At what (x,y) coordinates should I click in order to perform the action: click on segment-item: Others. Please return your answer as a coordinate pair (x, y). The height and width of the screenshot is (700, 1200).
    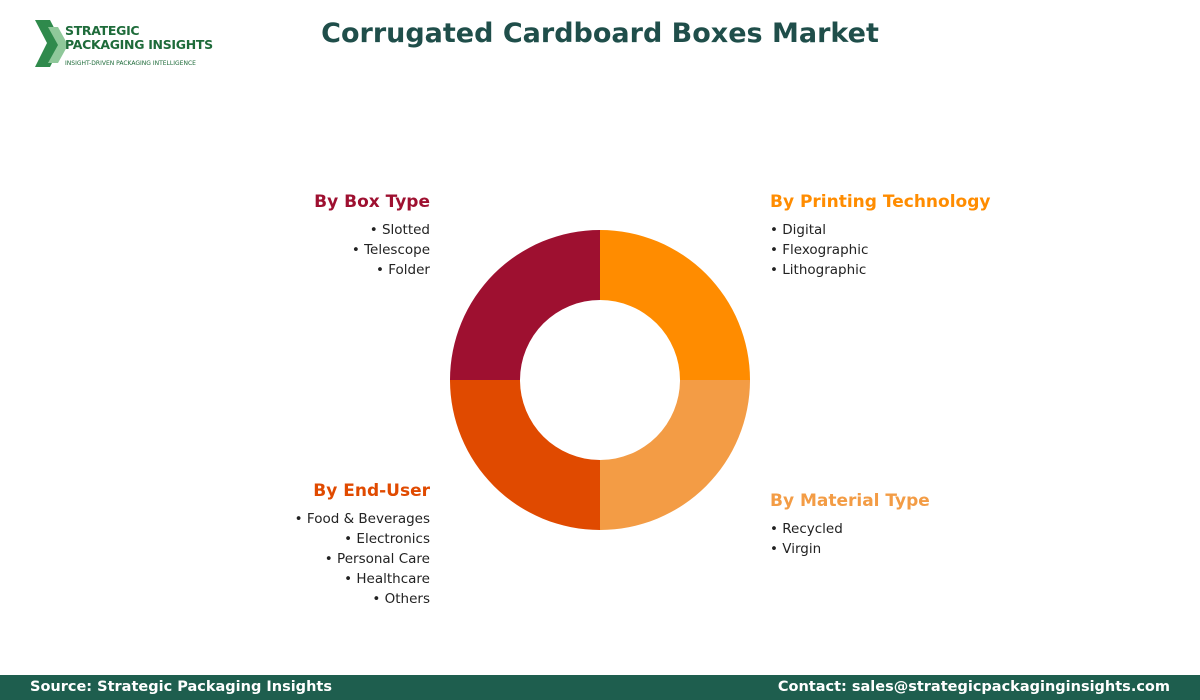
    Looking at the image, I should click on (270, 599).